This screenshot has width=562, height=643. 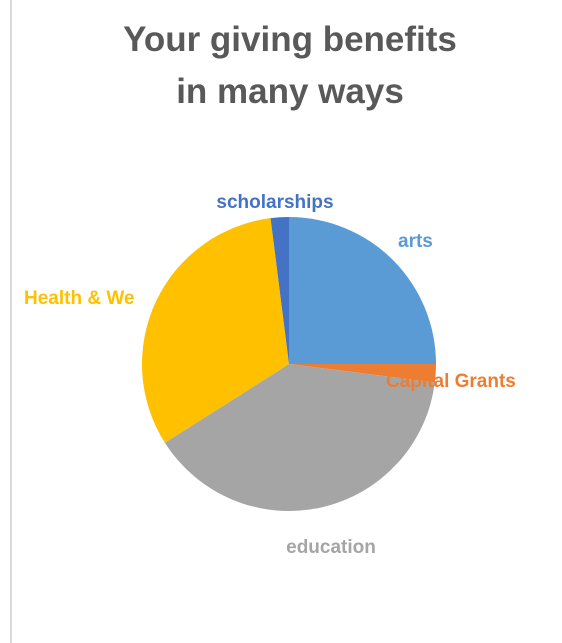 I want to click on pie-label-health-wellness: Health & We, so click(x=79, y=298).